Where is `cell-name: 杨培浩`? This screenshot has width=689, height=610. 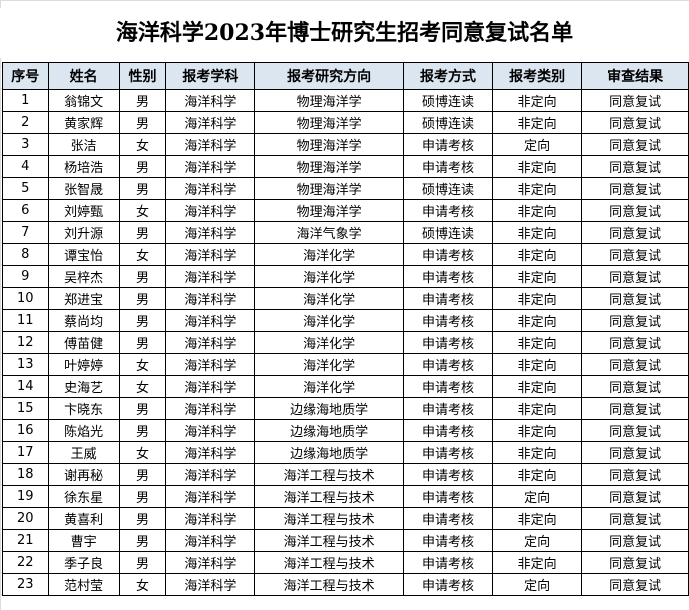
cell-name: 杨培浩 is located at coordinates (83, 166).